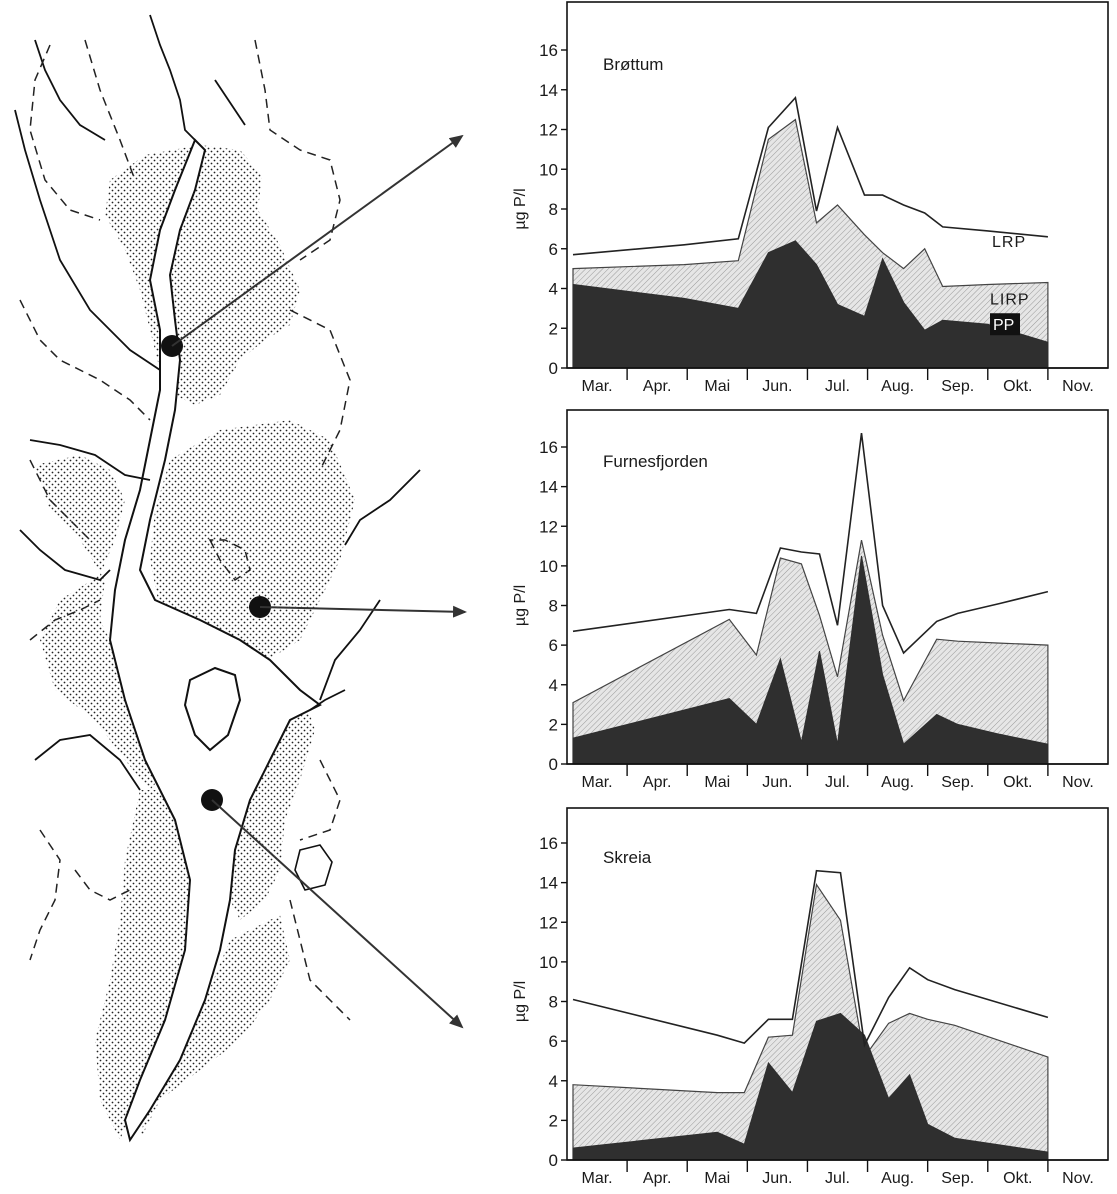 This screenshot has width=1117, height=1194. What do you see at coordinates (313, 867) in the screenshot?
I see `map-island-small` at bounding box center [313, 867].